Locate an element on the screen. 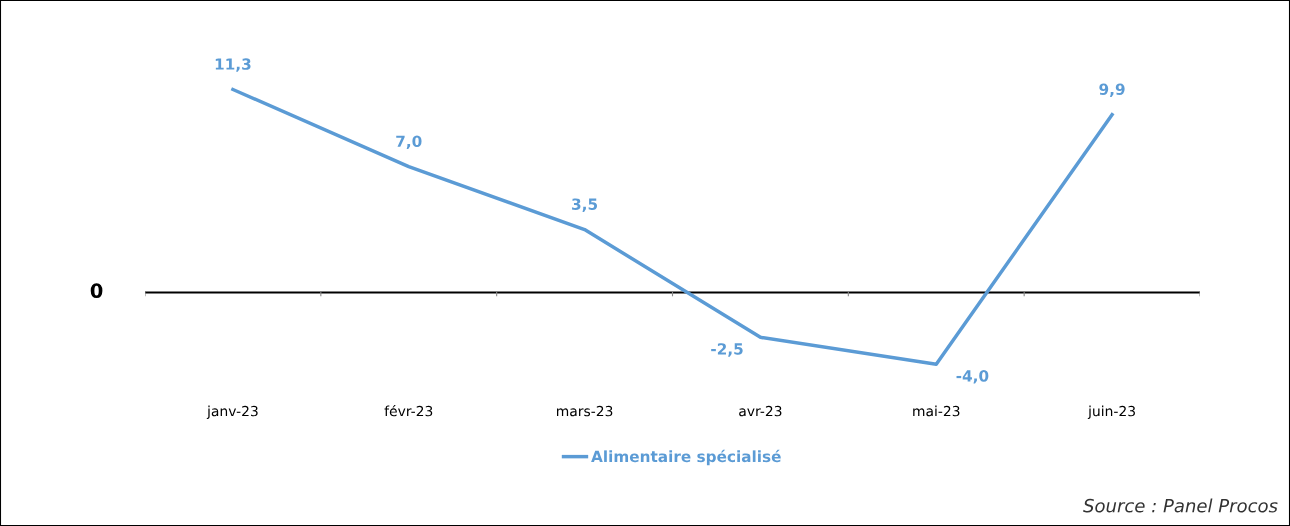 This screenshot has height=526, width=1290. x-tick-label: mars-23 is located at coordinates (585, 411).